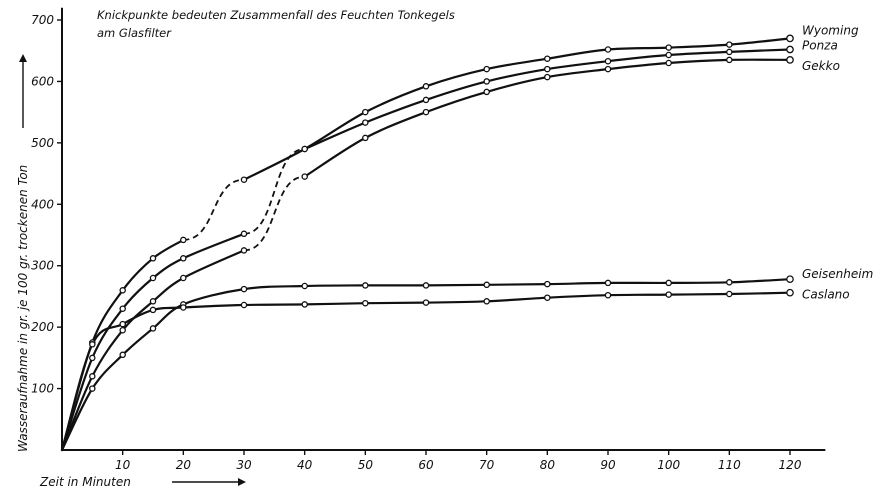  What do you see at coordinates (42, 266) in the screenshot?
I see `y-tick-label: 300` at bounding box center [42, 266].